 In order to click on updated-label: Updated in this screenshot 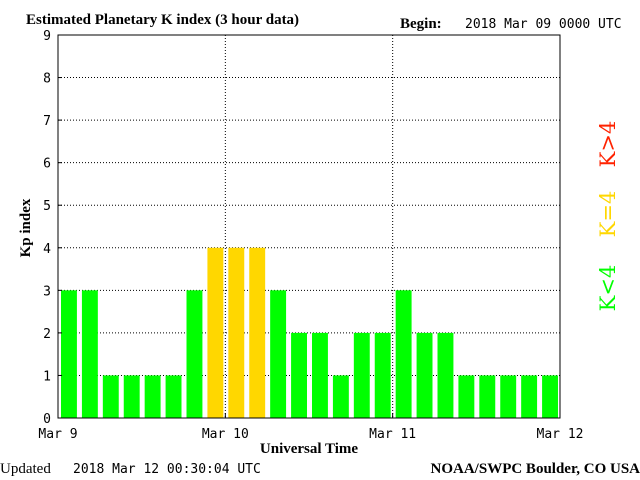, I will do `click(25, 469)`.